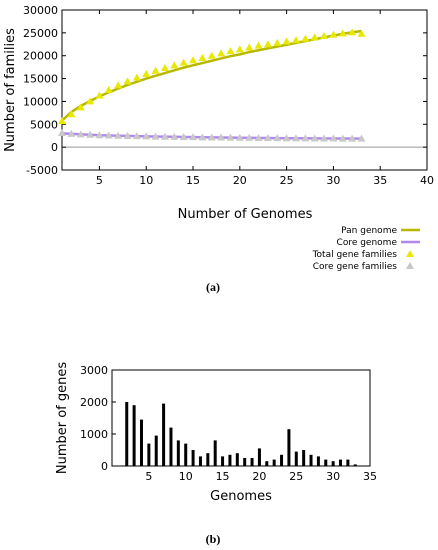  What do you see at coordinates (186, 476) in the screenshot?
I see `x-tick-label-b: 10` at bounding box center [186, 476].